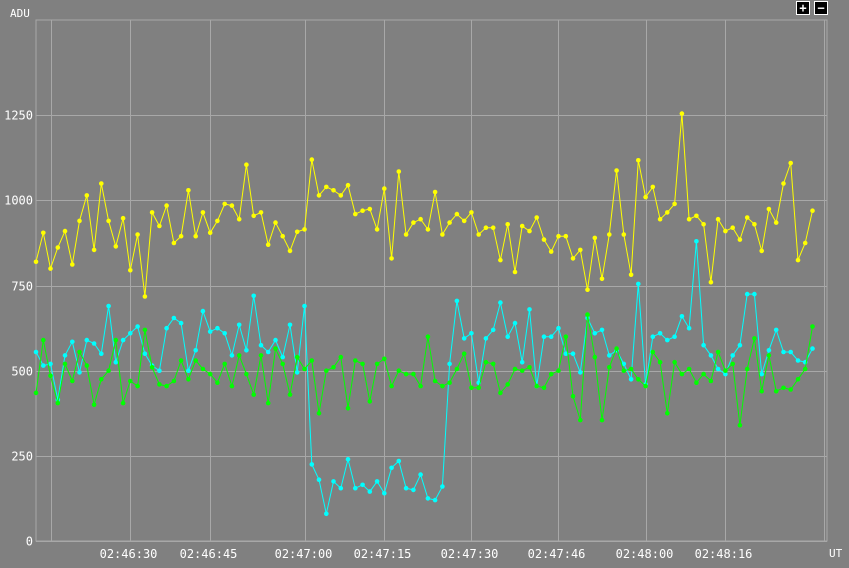 The image size is (849, 568). What do you see at coordinates (304, 554) in the screenshot?
I see `x-tick-label: 02:47:00` at bounding box center [304, 554].